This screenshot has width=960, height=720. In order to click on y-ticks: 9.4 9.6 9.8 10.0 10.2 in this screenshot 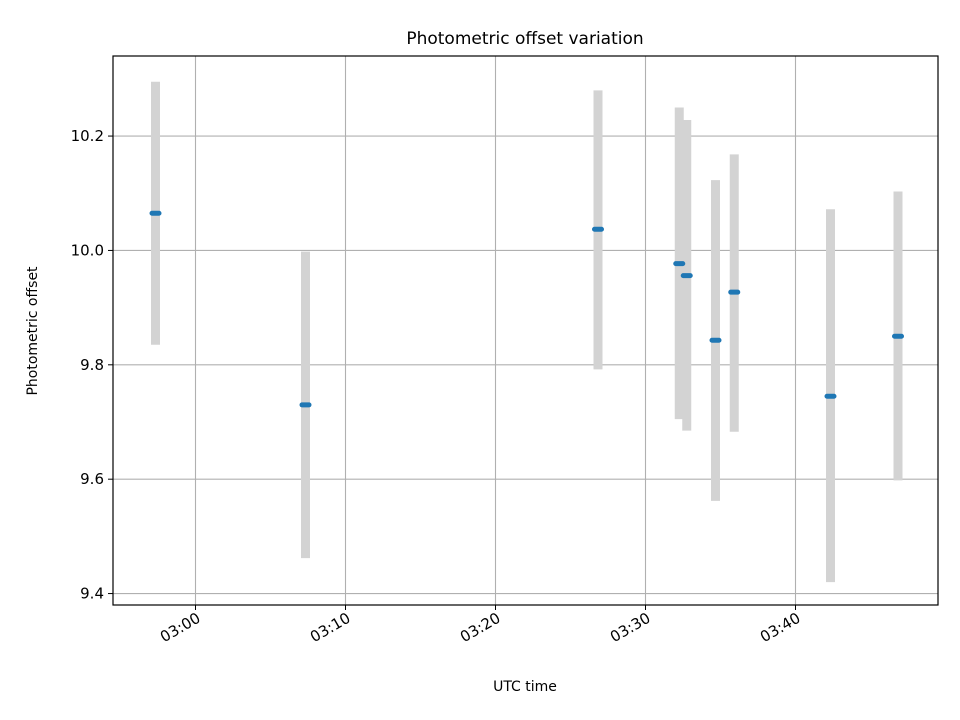, I will do `click(92, 365)`.